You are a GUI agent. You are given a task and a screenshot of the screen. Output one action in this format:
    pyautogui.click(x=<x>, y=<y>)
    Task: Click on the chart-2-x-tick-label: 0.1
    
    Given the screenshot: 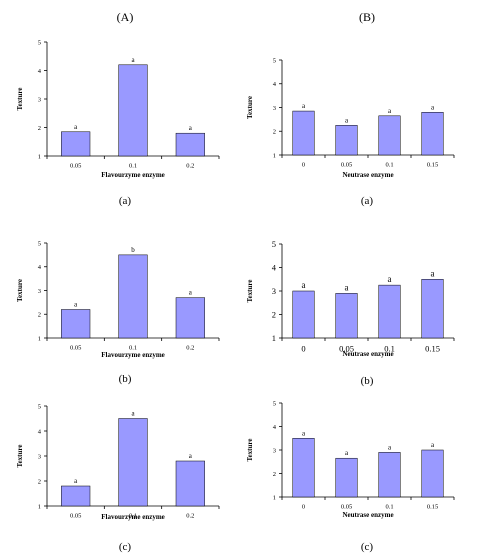 What is the action you would take?
    pyautogui.click(x=389, y=165)
    